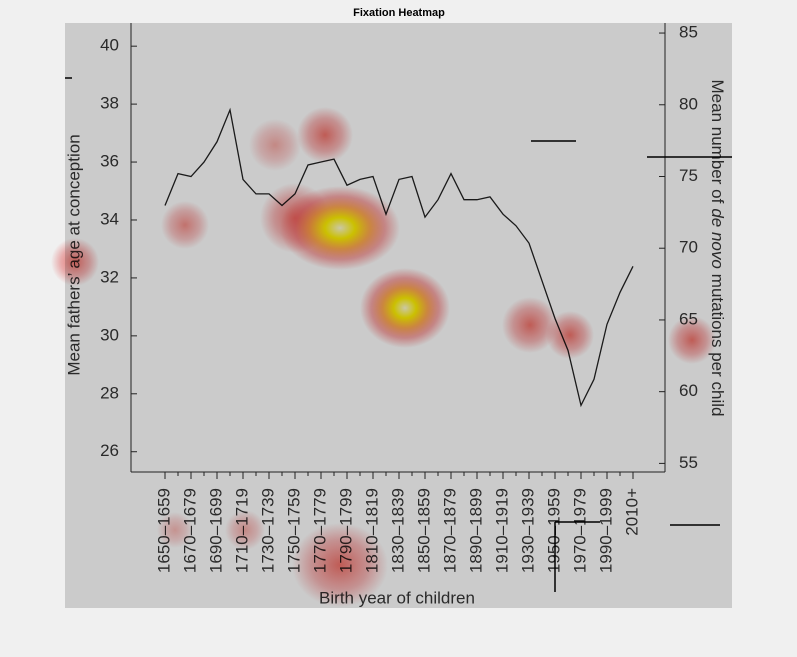 This screenshot has height=657, width=797. I want to click on y2-tick-label: 60, so click(688, 390).